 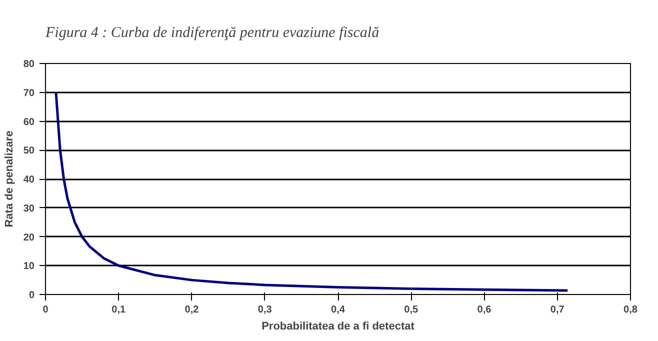 What do you see at coordinates (29, 180) in the screenshot?
I see `y-tick-label: 40` at bounding box center [29, 180].